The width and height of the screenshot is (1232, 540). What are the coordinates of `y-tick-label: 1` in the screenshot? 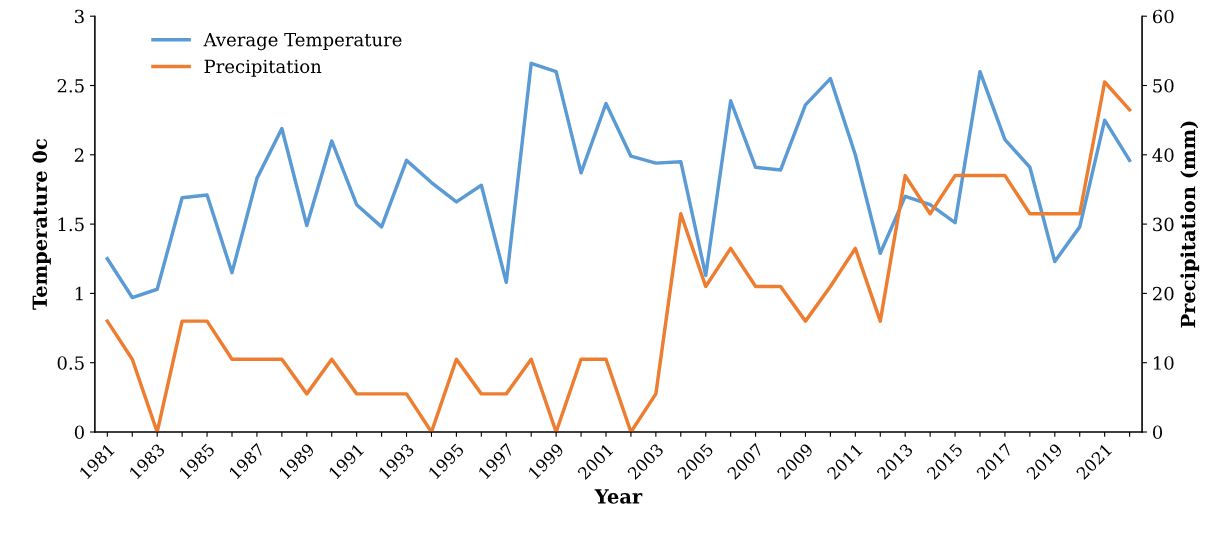 It's located at (79, 293).